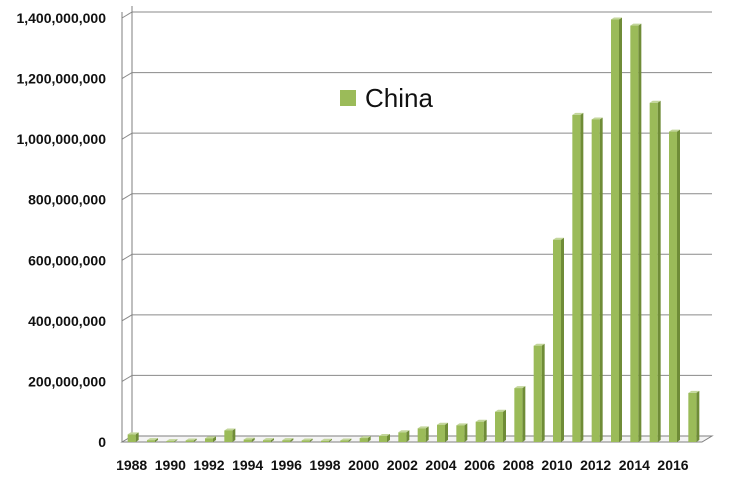 Image resolution: width=733 pixels, height=480 pixels. I want to click on x-tick-label: 2014, so click(634, 465).